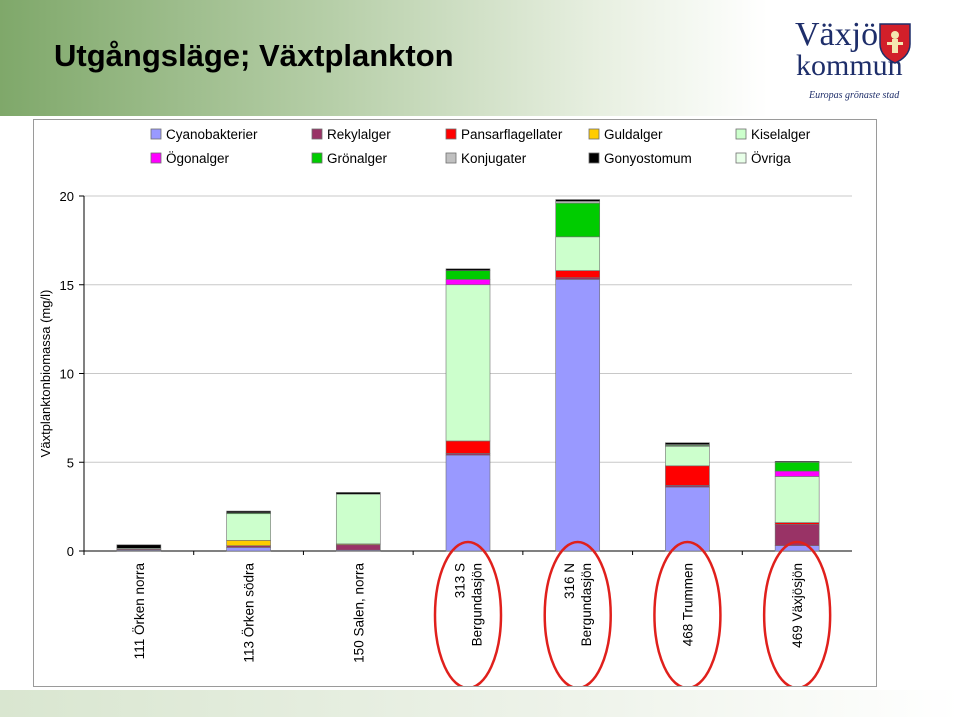 Image resolution: width=960 pixels, height=717 pixels. What do you see at coordinates (875, 62) in the screenshot?
I see `vaxjo-kommun-logo: Växjö kommun Europas grönaste stad` at bounding box center [875, 62].